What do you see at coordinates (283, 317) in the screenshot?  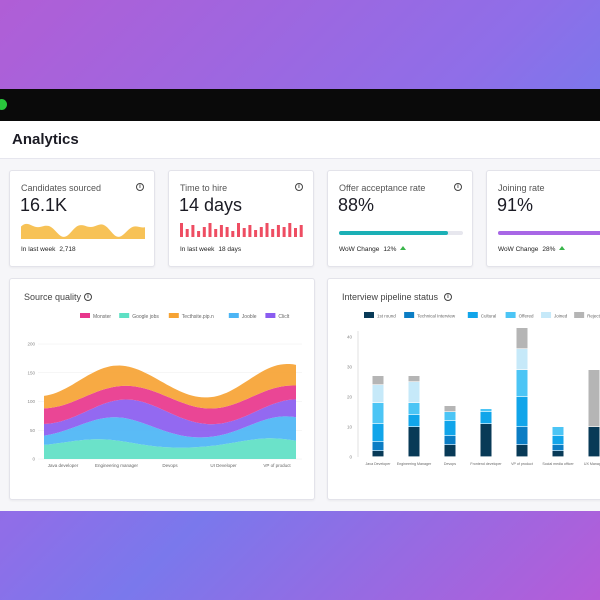 I see `legend-label: Cliclt` at bounding box center [283, 317].